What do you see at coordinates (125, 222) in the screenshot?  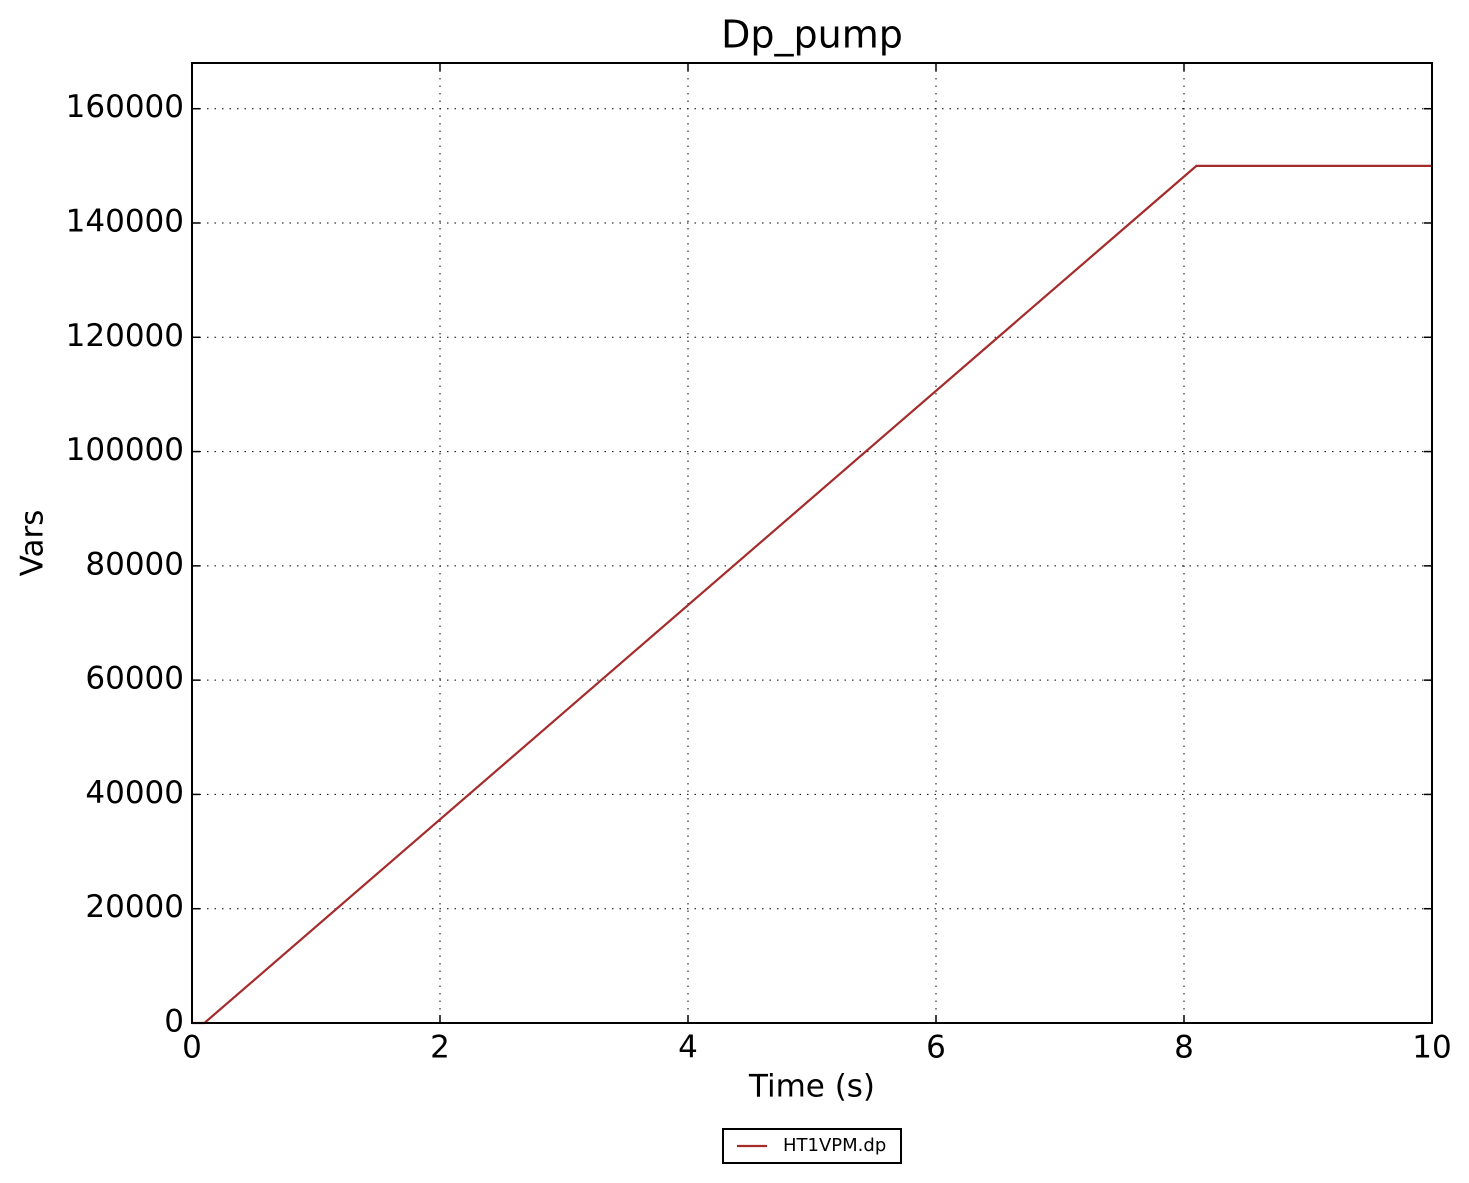 I see `y-tick-label: 140000` at bounding box center [125, 222].